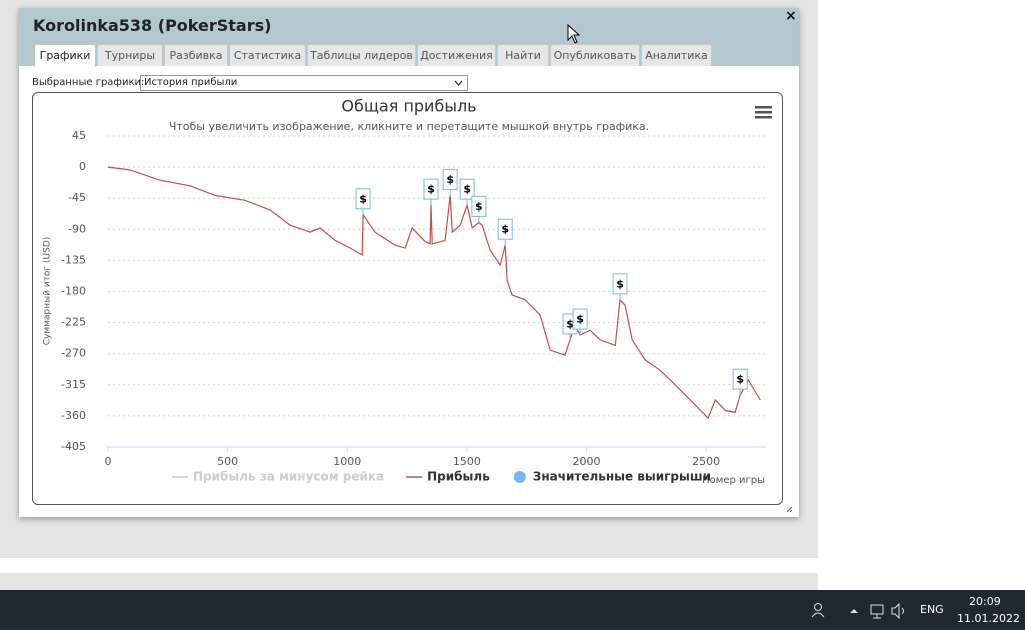 Image resolution: width=1025 pixels, height=630 pixels. I want to click on y-tick-label: -225, so click(73, 322).